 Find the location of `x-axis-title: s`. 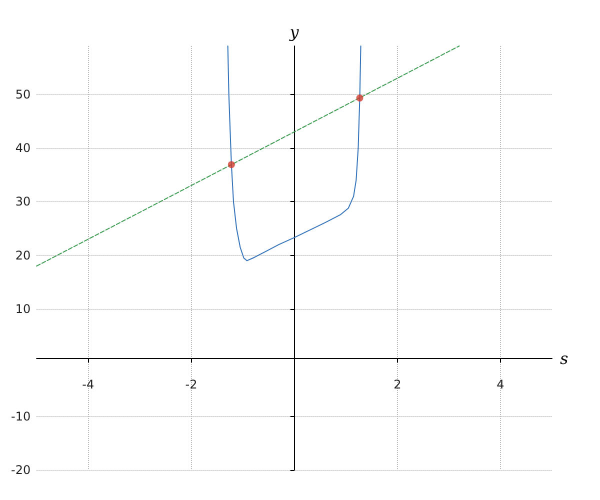

x-axis-title: s is located at coordinates (564, 358).